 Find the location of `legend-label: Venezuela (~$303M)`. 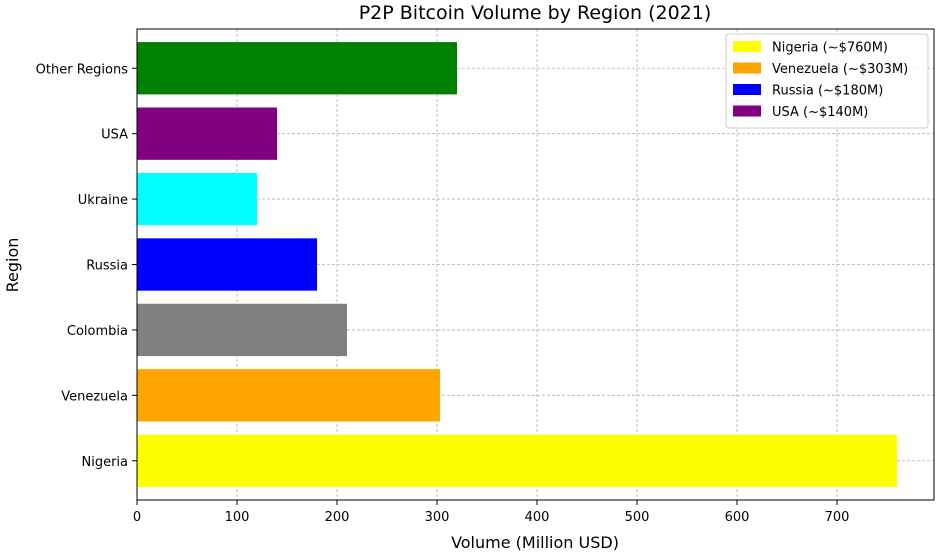

legend-label: Venezuela (~$303M) is located at coordinates (840, 69).